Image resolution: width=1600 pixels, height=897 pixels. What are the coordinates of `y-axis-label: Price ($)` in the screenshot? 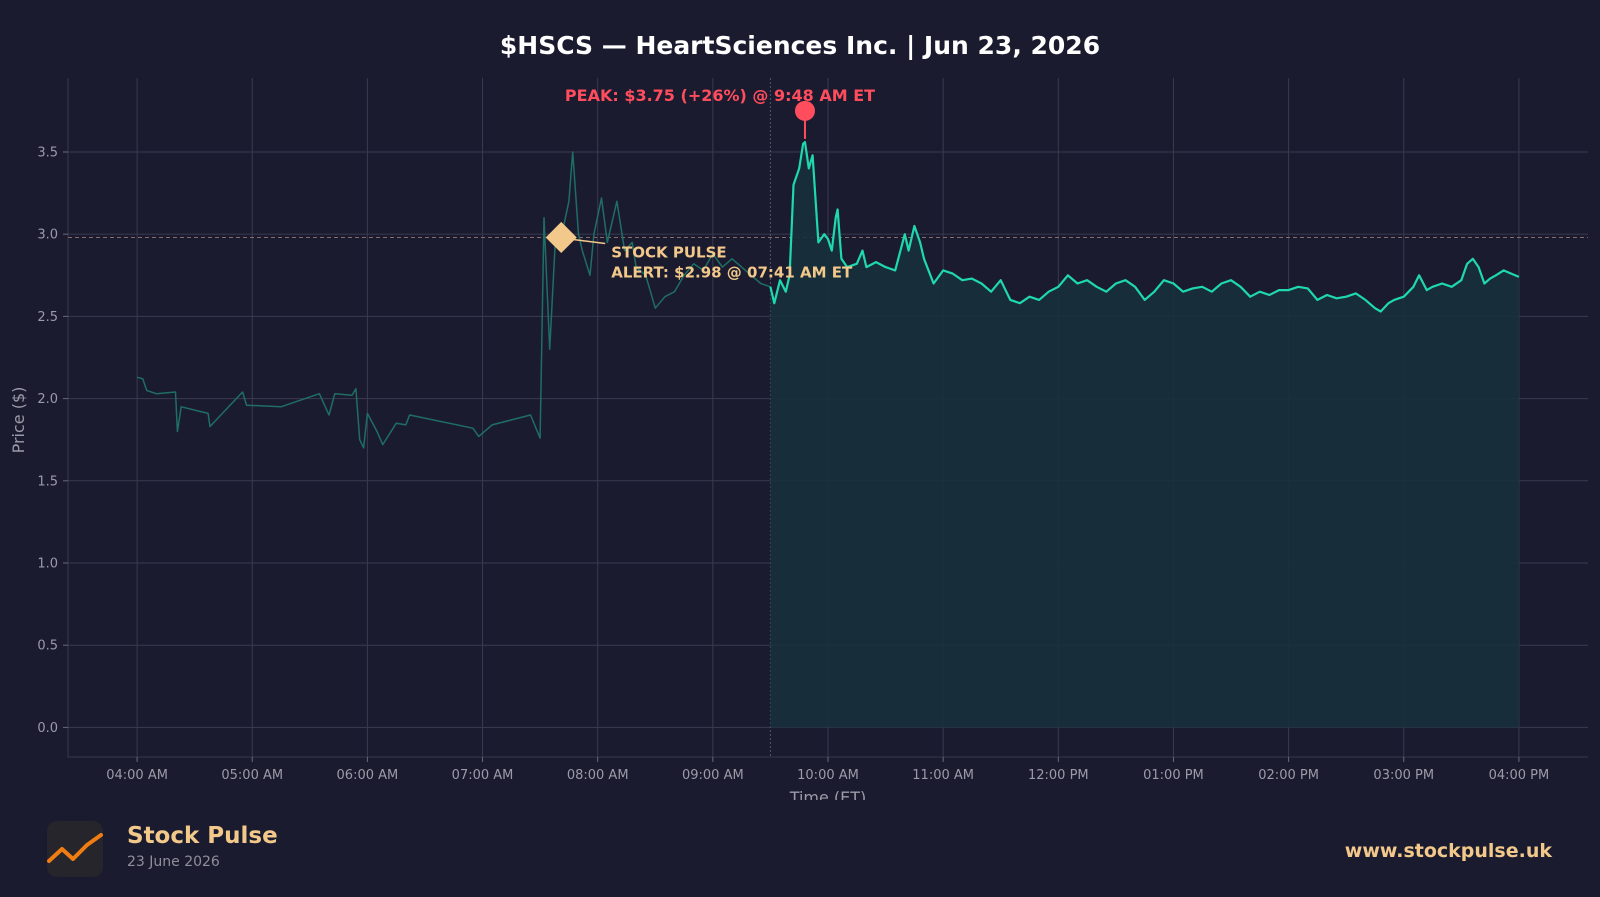 It's located at (18, 420).